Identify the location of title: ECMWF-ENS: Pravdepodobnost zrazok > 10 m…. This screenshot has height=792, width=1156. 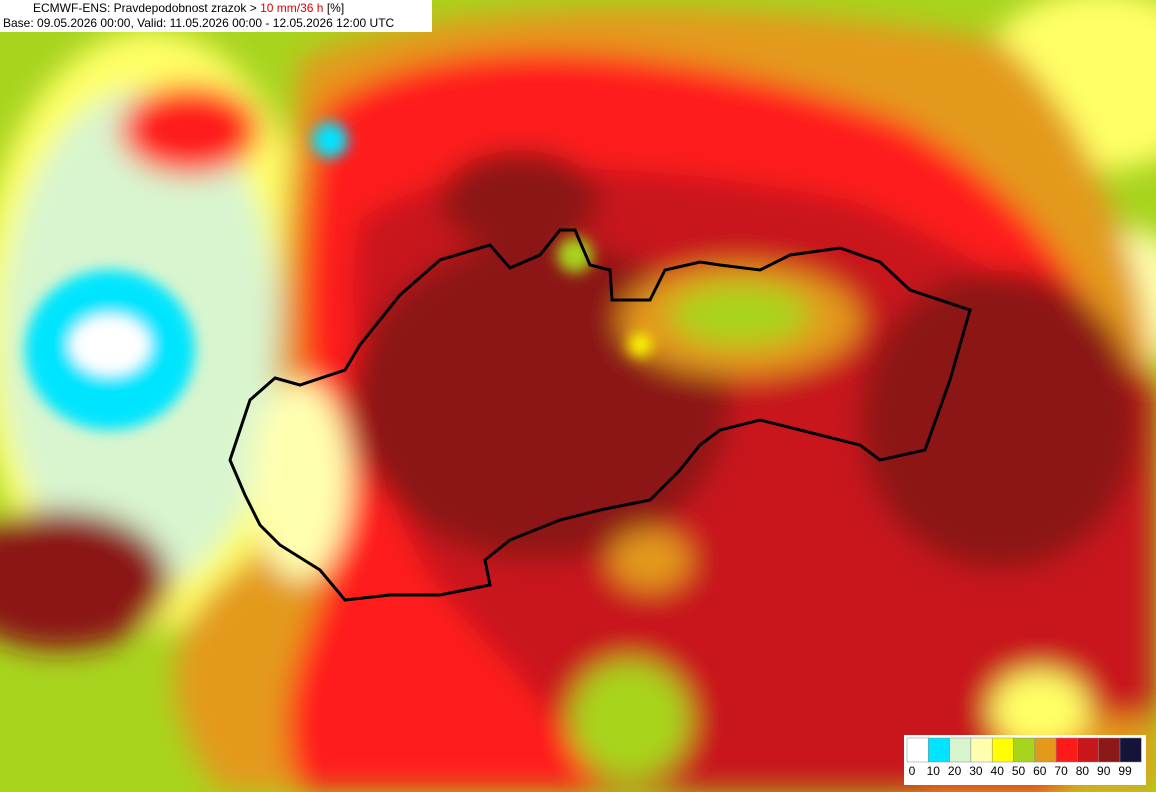
(217, 8).